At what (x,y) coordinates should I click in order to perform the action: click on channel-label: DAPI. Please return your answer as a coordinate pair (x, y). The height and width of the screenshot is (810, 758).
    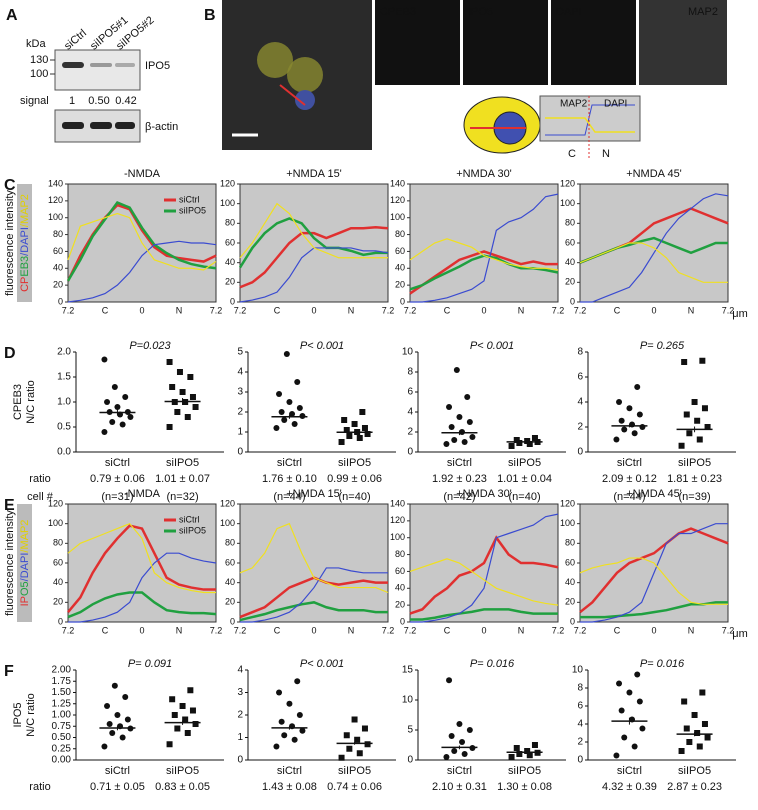
    Looking at the image, I should click on (569, 12).